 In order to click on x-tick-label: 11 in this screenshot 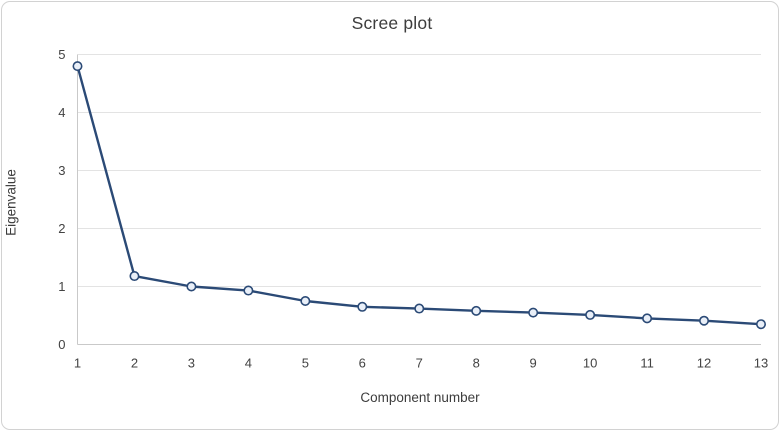, I will do `click(647, 363)`.